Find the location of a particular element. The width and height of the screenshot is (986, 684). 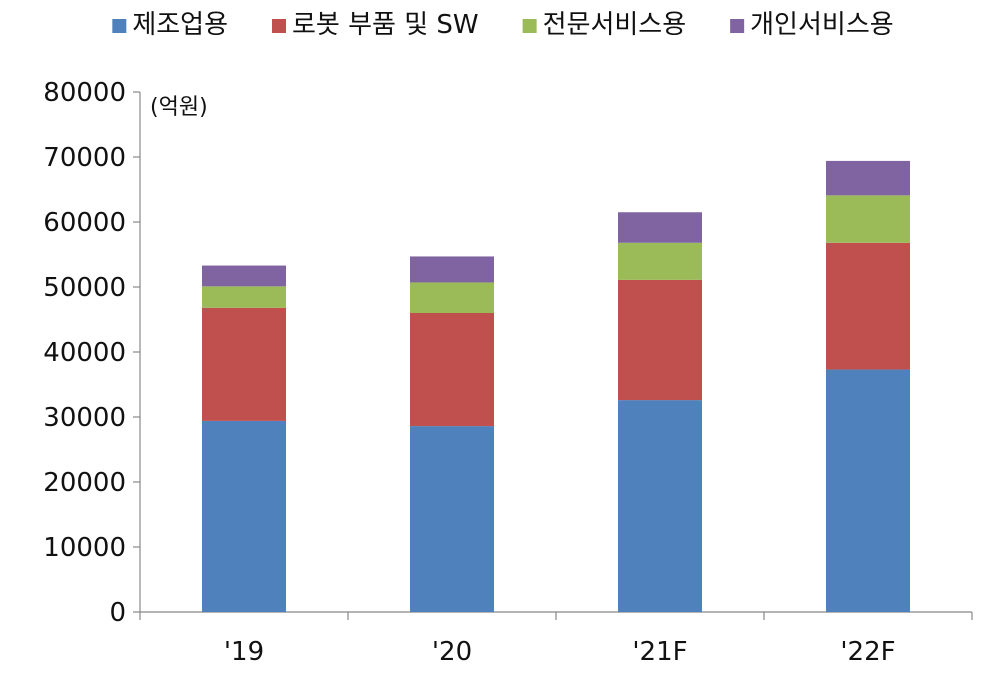

y-tick-label: 80000 is located at coordinates (84, 93).